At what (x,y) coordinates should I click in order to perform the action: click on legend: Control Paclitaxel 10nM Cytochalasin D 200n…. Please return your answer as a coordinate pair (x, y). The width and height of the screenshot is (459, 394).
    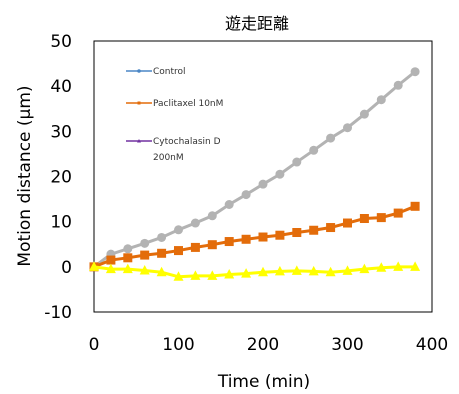
    Looking at the image, I should click on (174, 115).